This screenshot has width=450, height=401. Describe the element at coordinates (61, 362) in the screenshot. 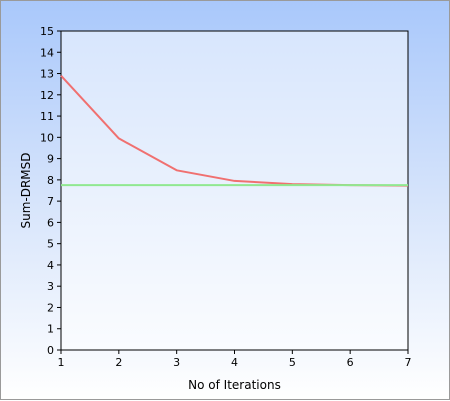

I see `x-tick-label: 1` at that location.